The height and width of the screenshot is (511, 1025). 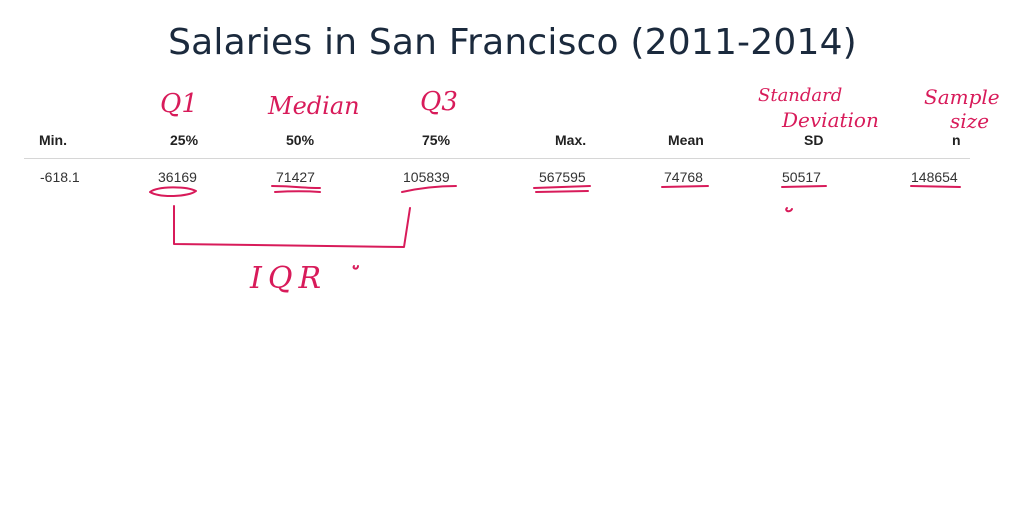 What do you see at coordinates (562, 177) in the screenshot?
I see `value-max: 567595` at bounding box center [562, 177].